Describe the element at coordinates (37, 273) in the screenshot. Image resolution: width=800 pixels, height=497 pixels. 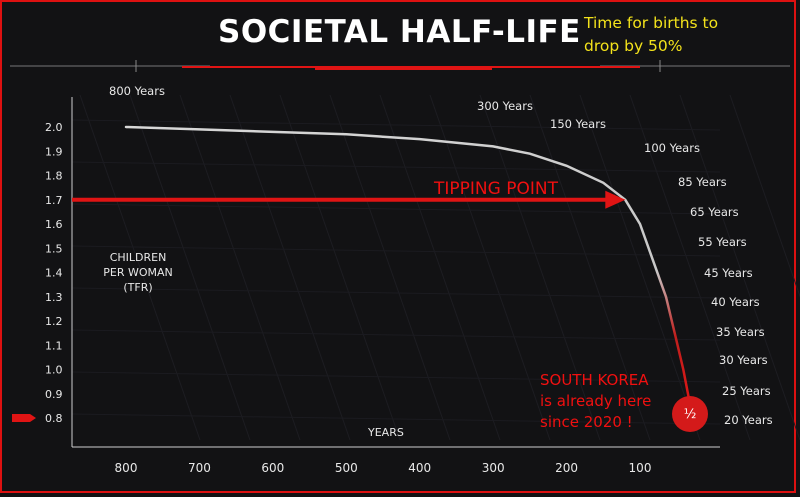
I see `y-tick-labels: 2.0 1.9 1.8 1.7 1.6 1.5 1.4 1.3 1.2 1.1 1.0 0.9 0.8` at that location.